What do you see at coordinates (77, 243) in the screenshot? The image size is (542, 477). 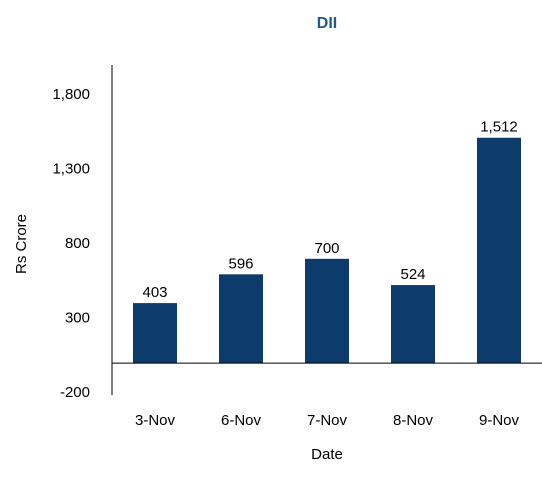 I see `y-tick-label: 800` at bounding box center [77, 243].